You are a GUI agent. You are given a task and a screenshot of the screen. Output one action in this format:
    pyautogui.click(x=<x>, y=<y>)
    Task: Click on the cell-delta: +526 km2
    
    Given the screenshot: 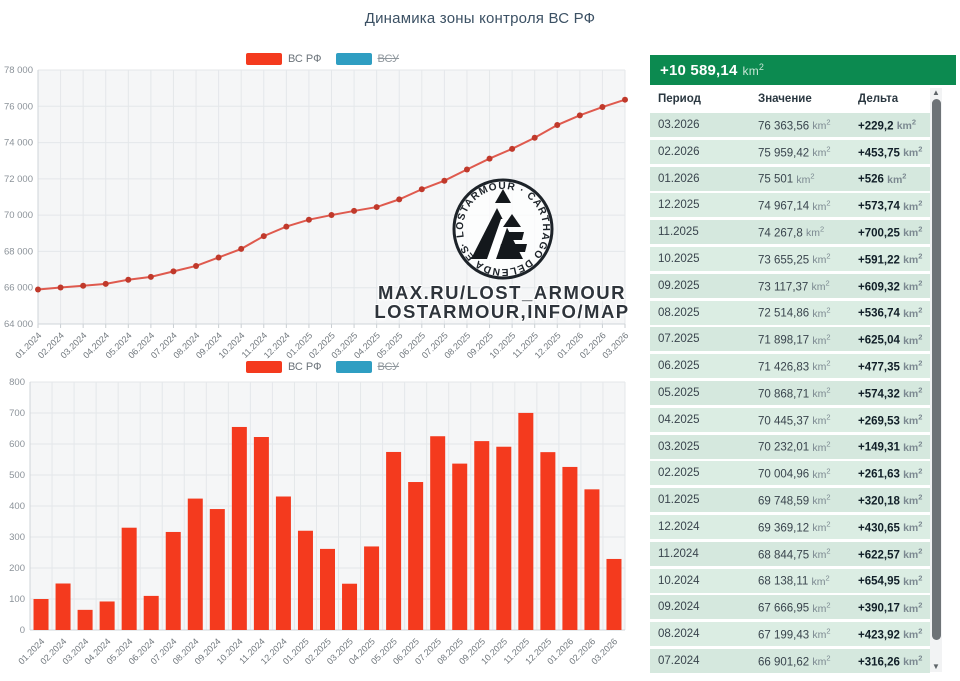 What is the action you would take?
    pyautogui.click(x=882, y=178)
    